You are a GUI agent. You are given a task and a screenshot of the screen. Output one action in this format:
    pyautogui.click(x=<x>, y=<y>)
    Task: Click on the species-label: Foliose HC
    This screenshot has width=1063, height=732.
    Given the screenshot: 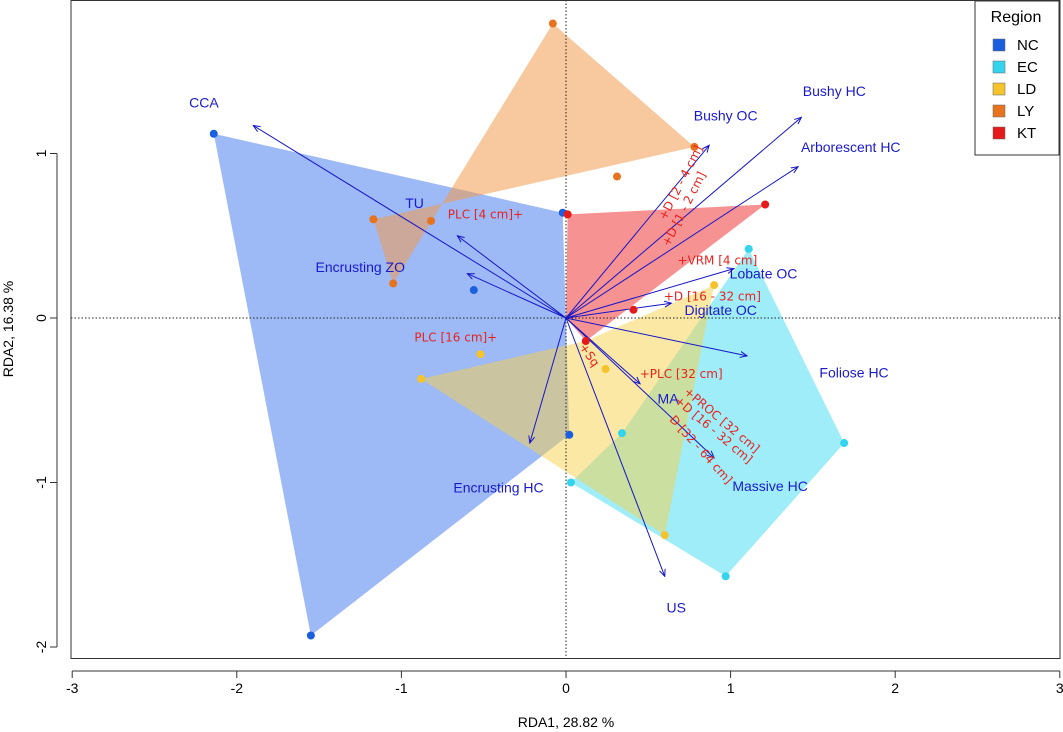 What is the action you would take?
    pyautogui.click(x=853, y=372)
    